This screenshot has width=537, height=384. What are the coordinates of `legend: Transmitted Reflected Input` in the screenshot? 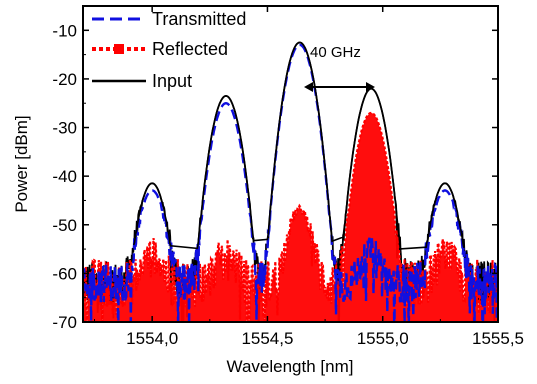 It's located at (169, 50).